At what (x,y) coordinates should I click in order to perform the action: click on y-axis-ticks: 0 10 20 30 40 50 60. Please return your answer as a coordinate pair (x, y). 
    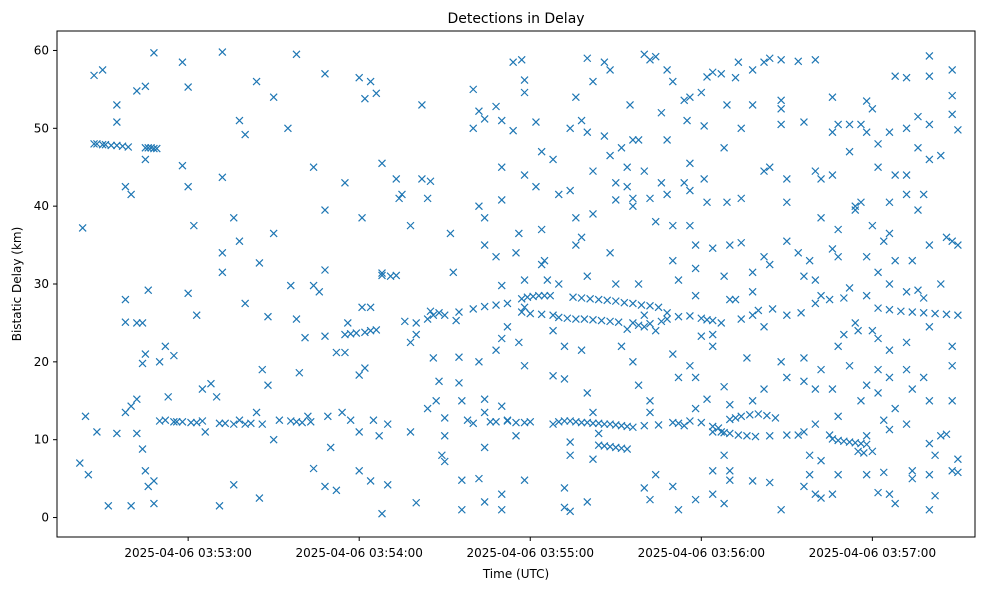
    Looking at the image, I should click on (45, 284).